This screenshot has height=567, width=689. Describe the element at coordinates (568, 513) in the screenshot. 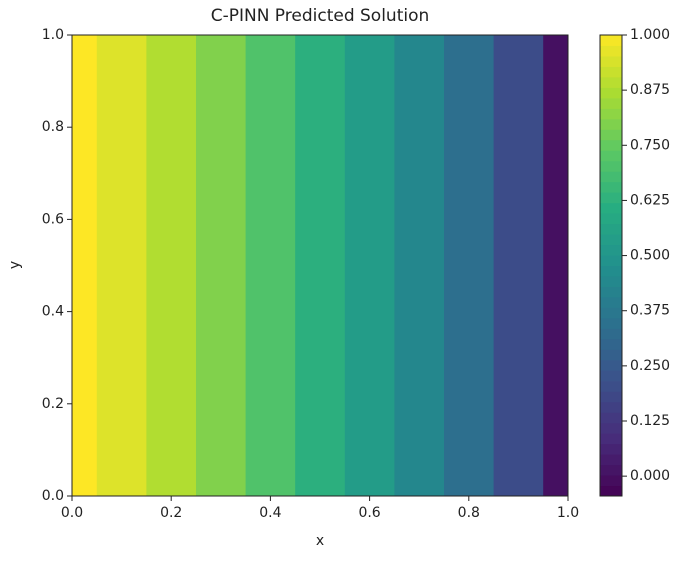

I see `x-tick-label: 1.0` at that location.